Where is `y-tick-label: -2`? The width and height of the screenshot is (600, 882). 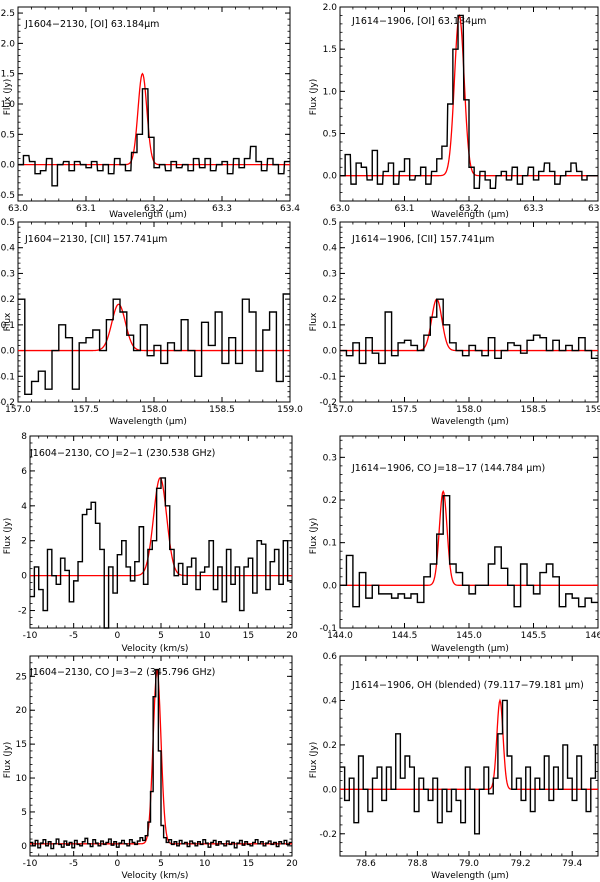 y-tick-label: -2 is located at coordinates (22, 612).